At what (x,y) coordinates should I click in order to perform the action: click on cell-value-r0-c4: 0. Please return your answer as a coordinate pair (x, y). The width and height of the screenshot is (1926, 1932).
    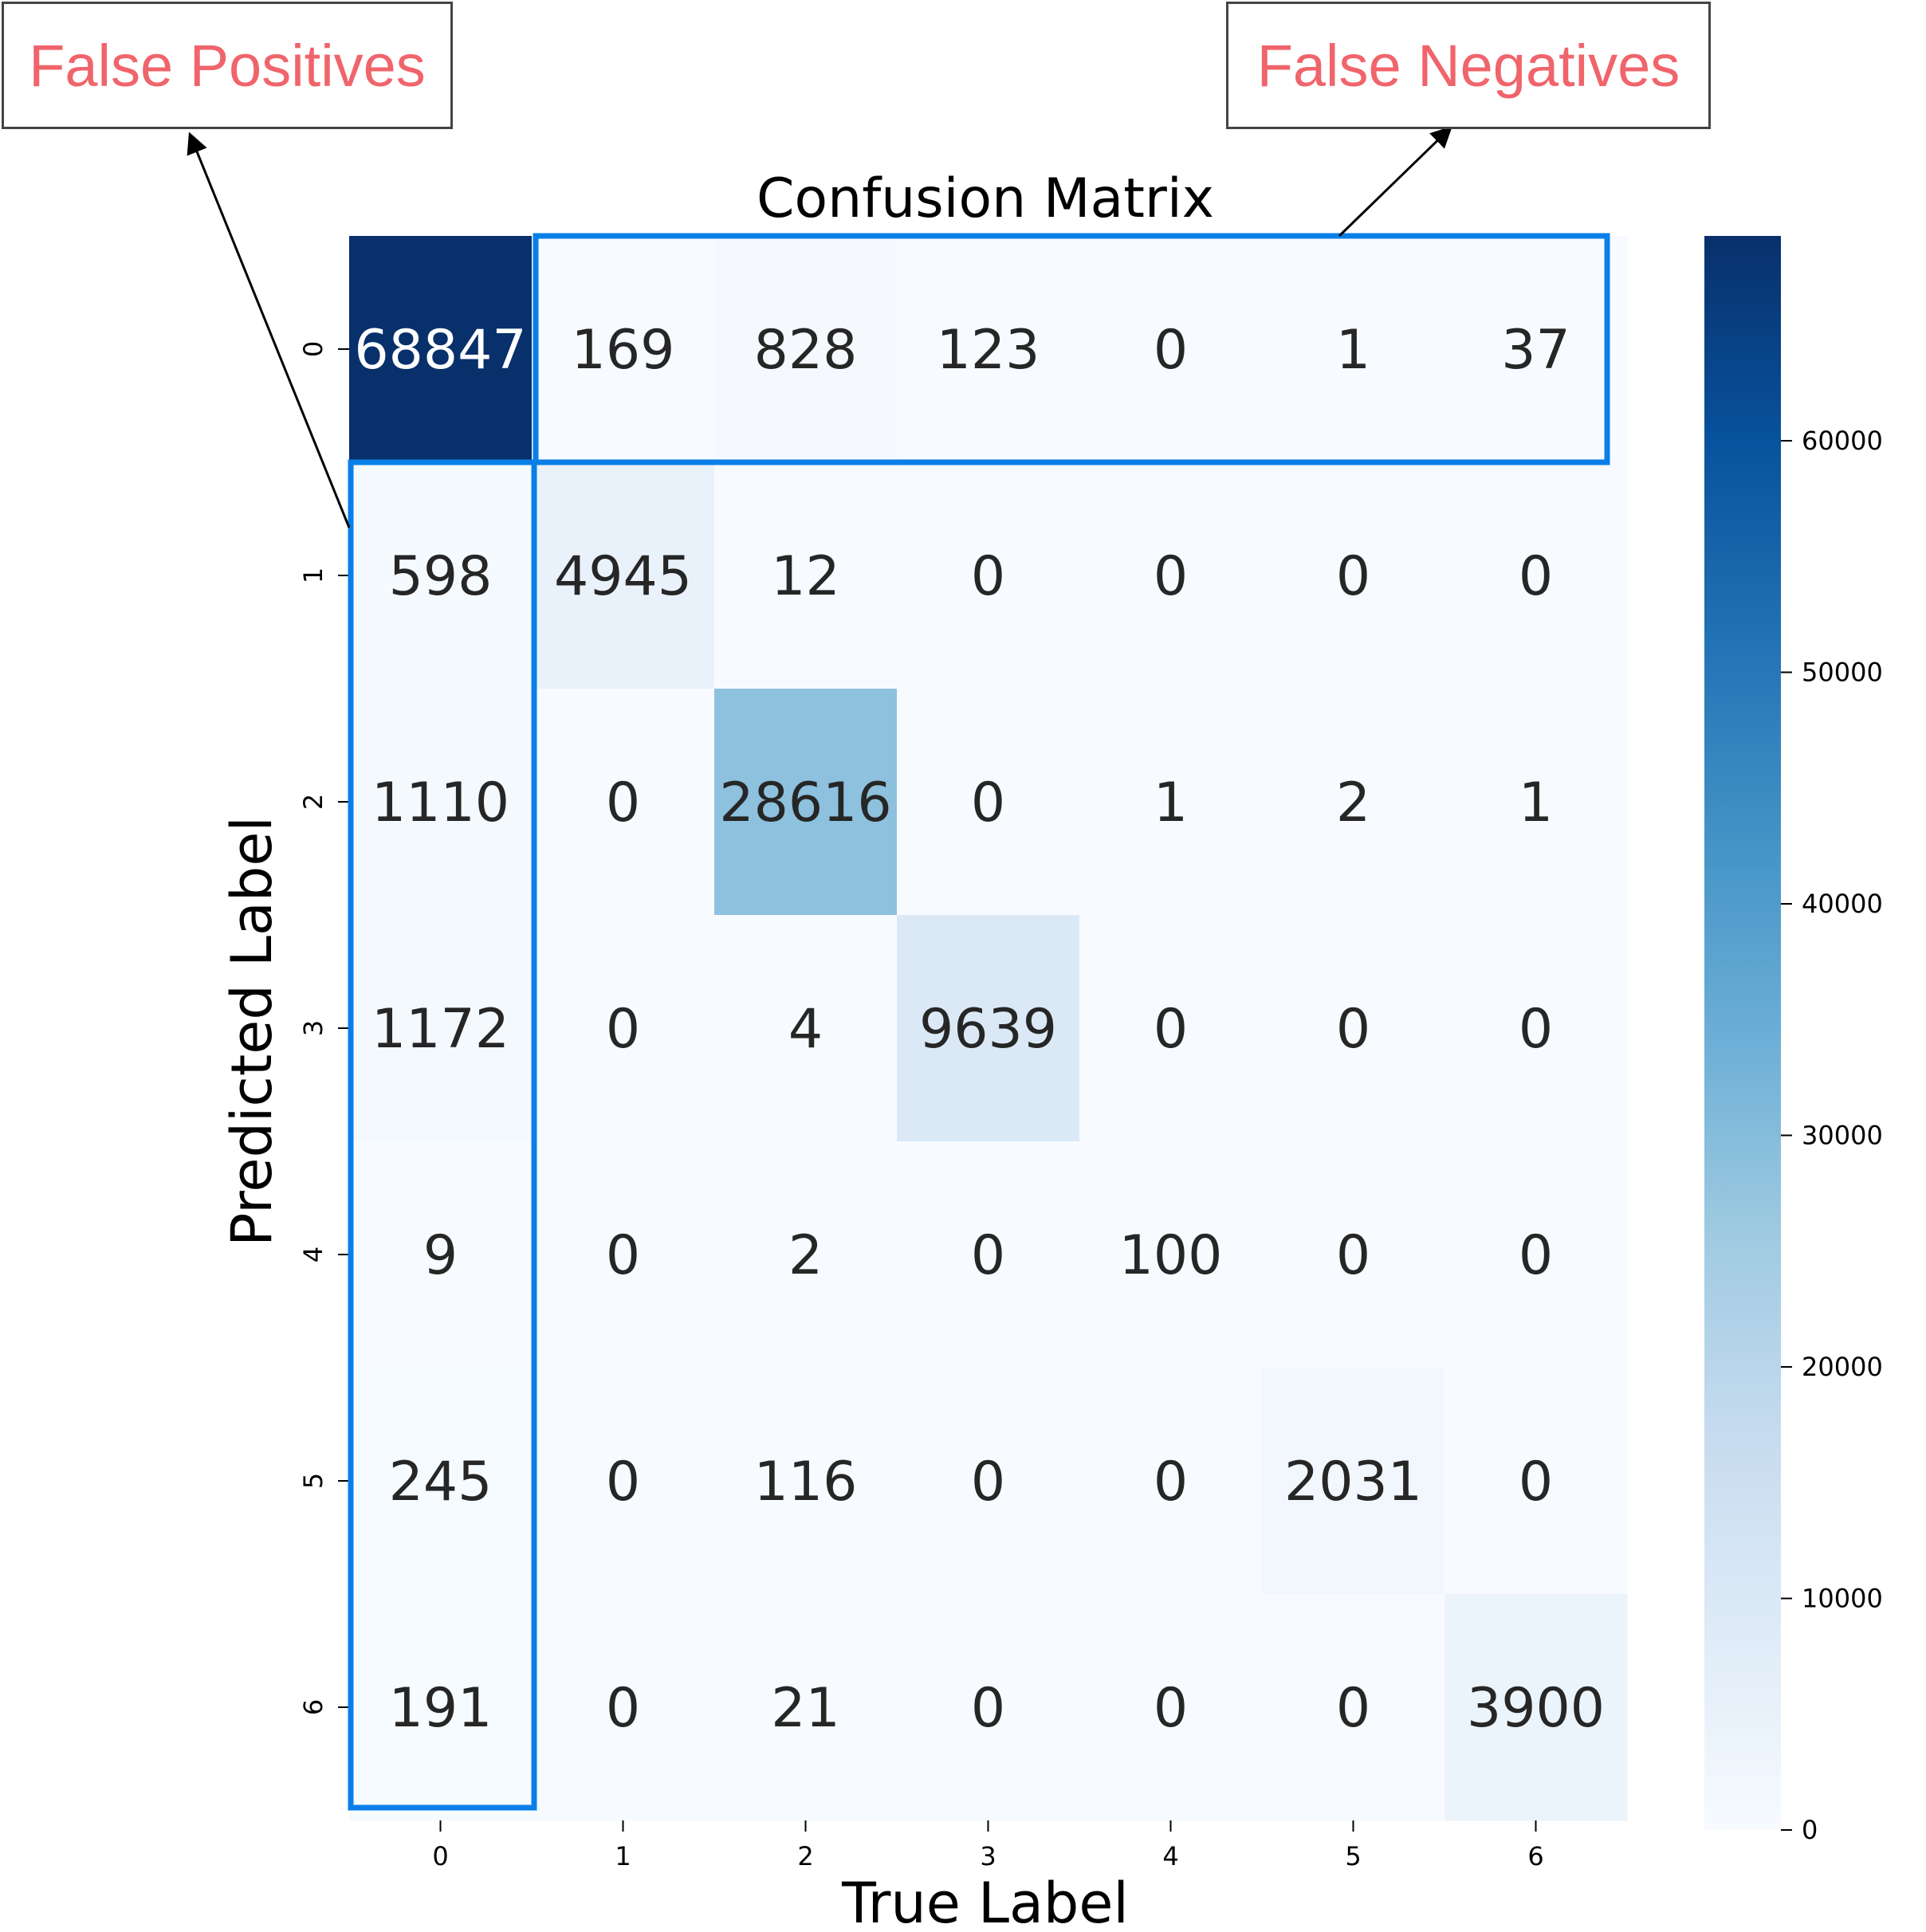
    Looking at the image, I should click on (1171, 350).